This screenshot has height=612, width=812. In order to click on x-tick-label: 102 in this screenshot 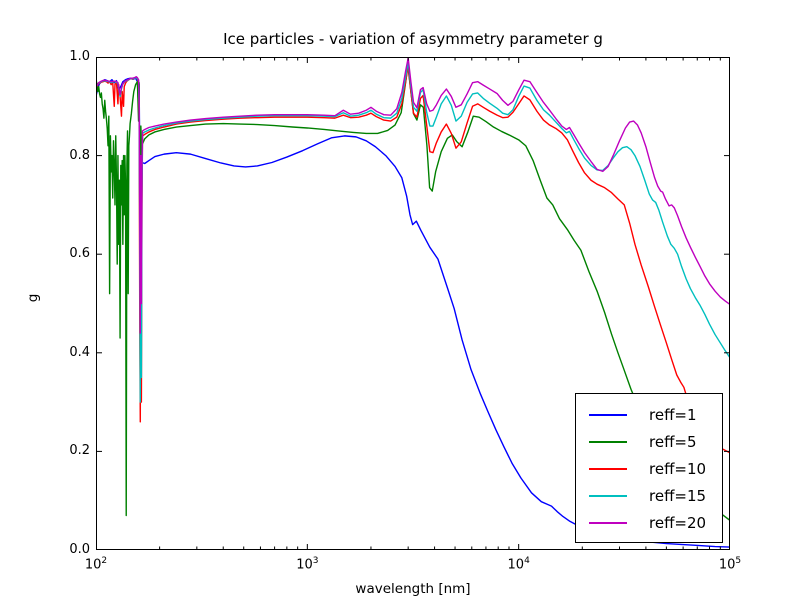, I will do `click(96, 564)`.